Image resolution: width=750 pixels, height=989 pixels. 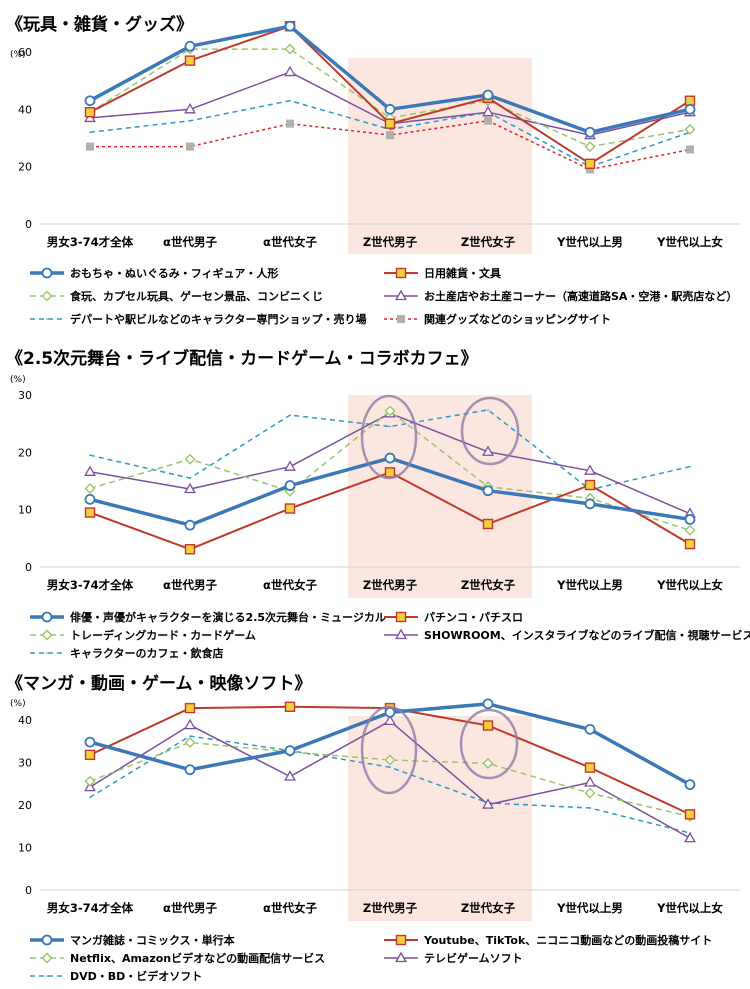 I want to click on chart-title: 《玩具・雑貨・グッズ》, so click(x=99, y=24).